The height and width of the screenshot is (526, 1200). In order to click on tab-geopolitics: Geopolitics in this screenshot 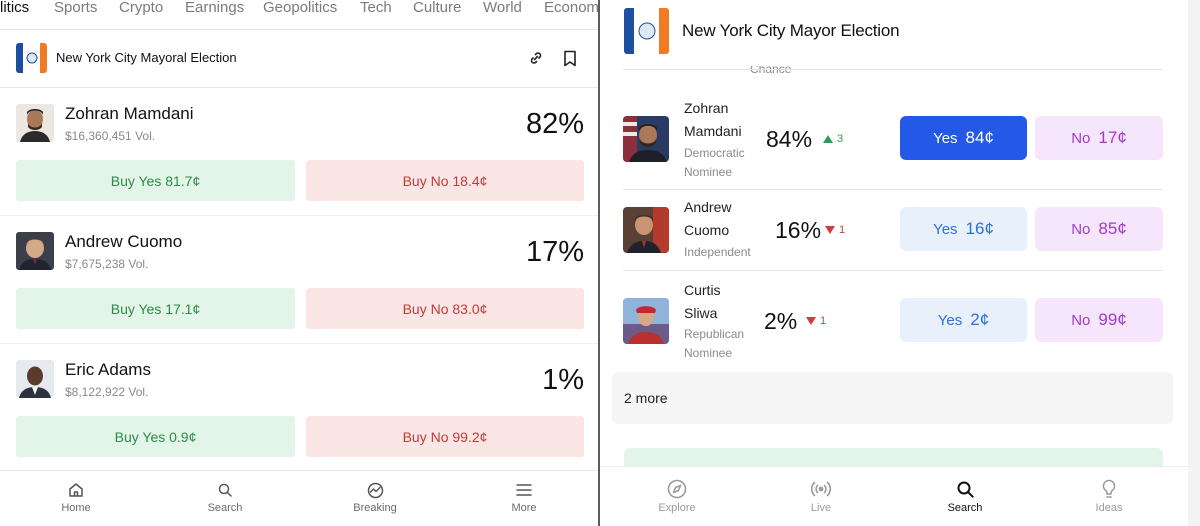, I will do `click(300, 8)`.